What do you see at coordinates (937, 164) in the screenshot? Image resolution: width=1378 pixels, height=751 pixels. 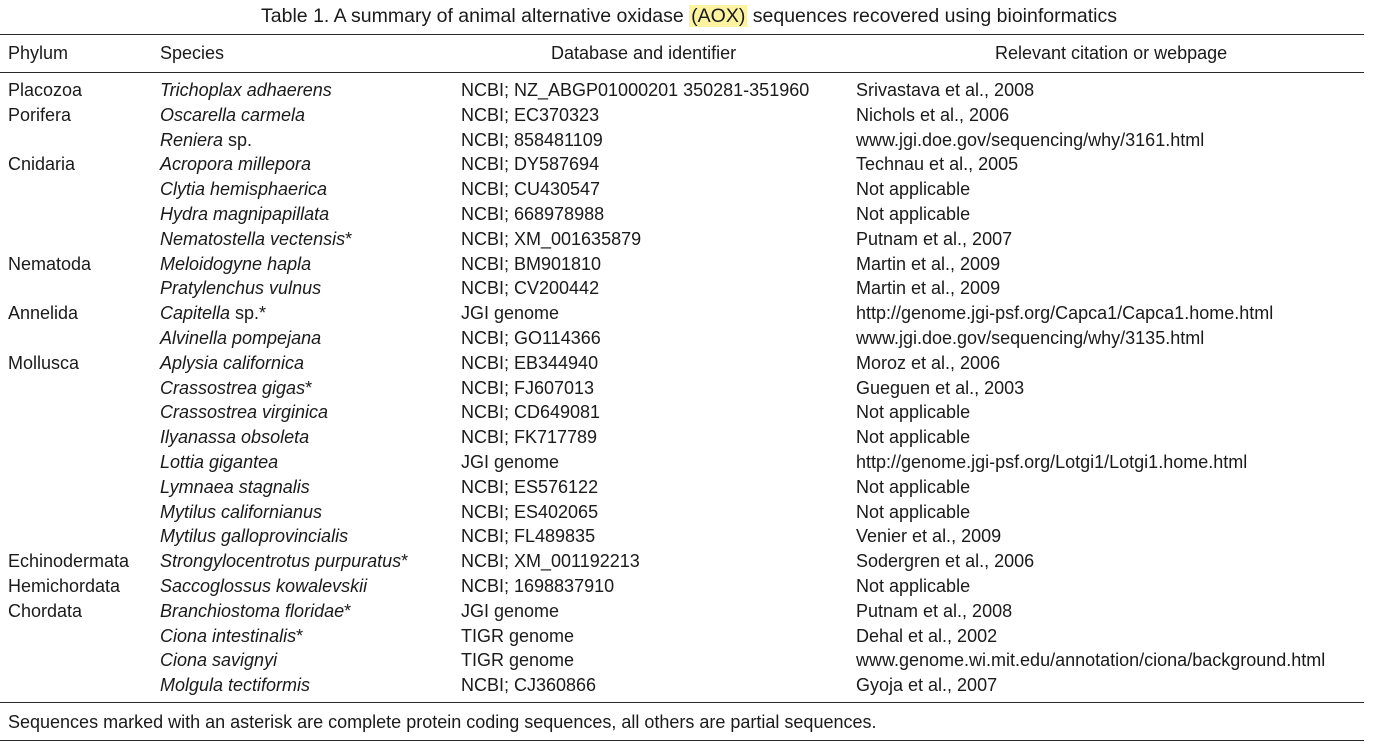 I see `cell-citation: Technau et al., 2005` at bounding box center [937, 164].